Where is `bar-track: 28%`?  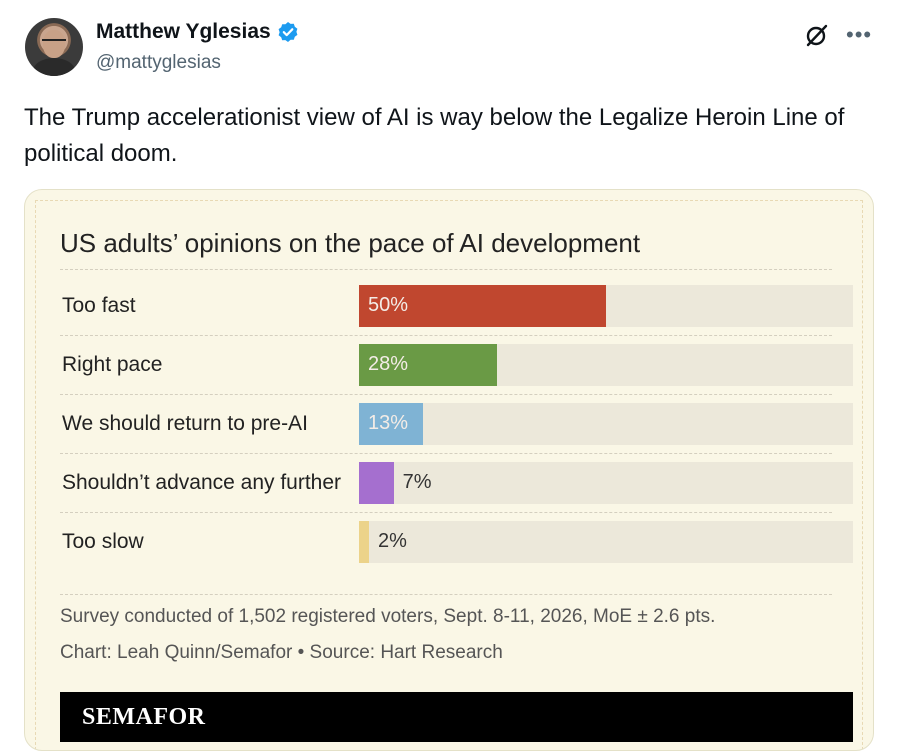
bar-track: 28% is located at coordinates (606, 365).